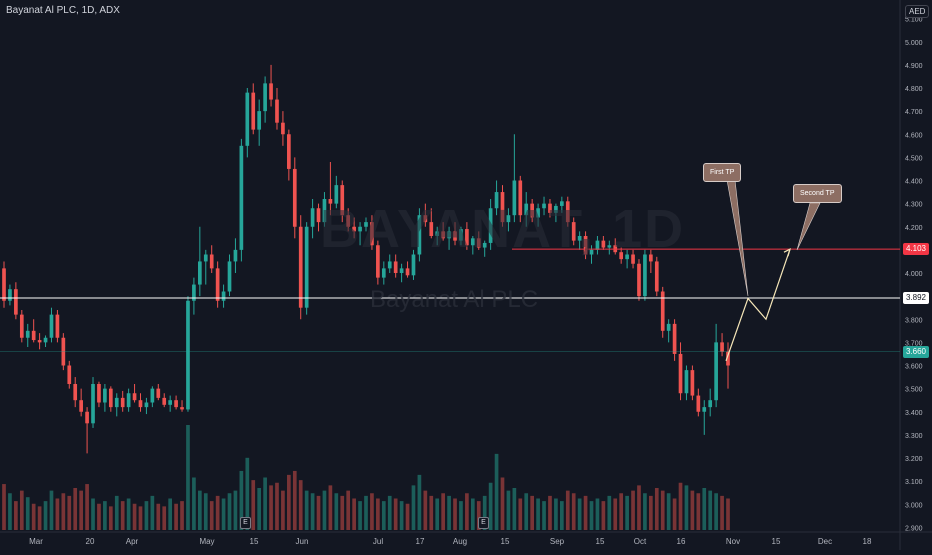  What do you see at coordinates (867, 541) in the screenshot?
I see `time-tick-label: 18` at bounding box center [867, 541].